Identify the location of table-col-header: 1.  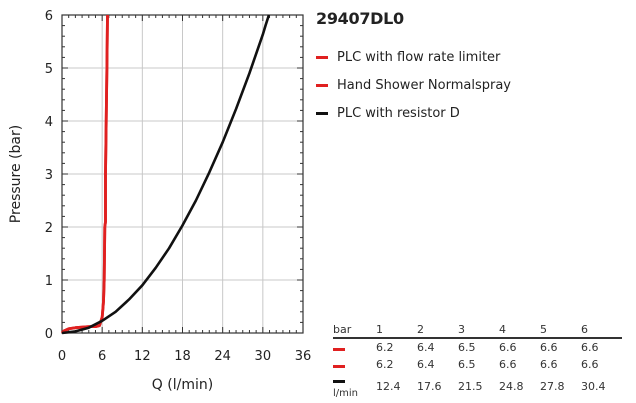
(396, 330).